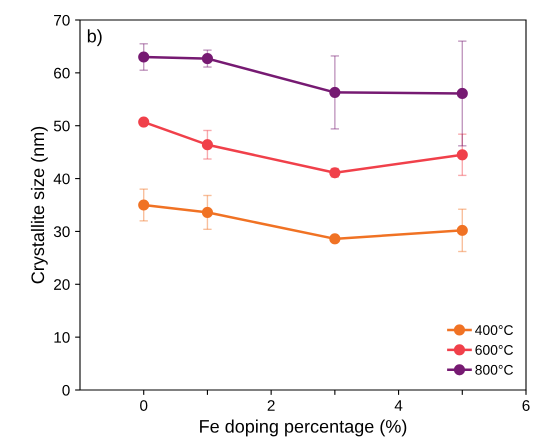 The width and height of the screenshot is (539, 448). Describe the element at coordinates (62, 73) in the screenshot. I see `y-tick-label: 60` at that location.